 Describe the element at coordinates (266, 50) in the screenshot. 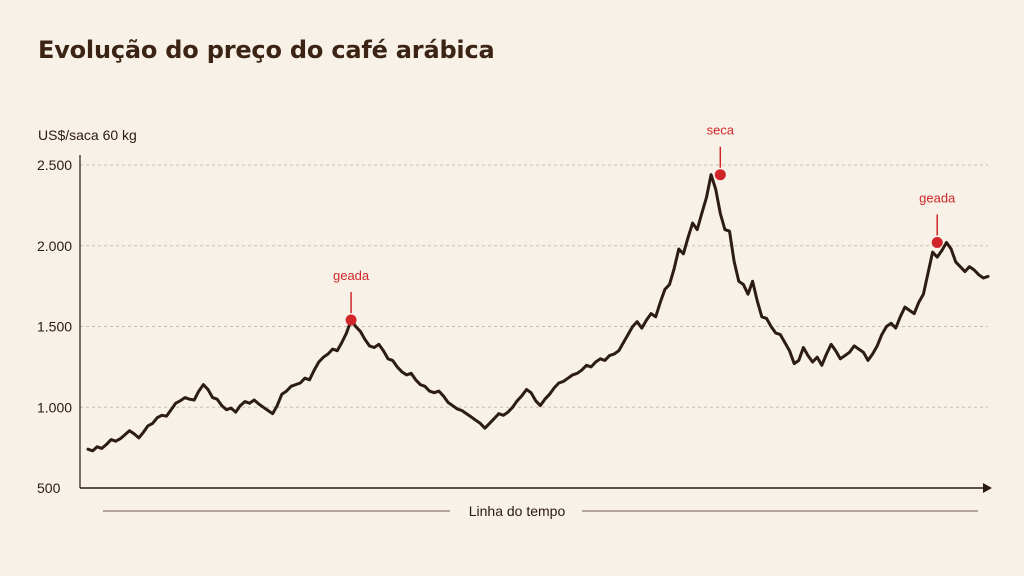

I see `chart-title: Evolução do preço do café arábica` at that location.